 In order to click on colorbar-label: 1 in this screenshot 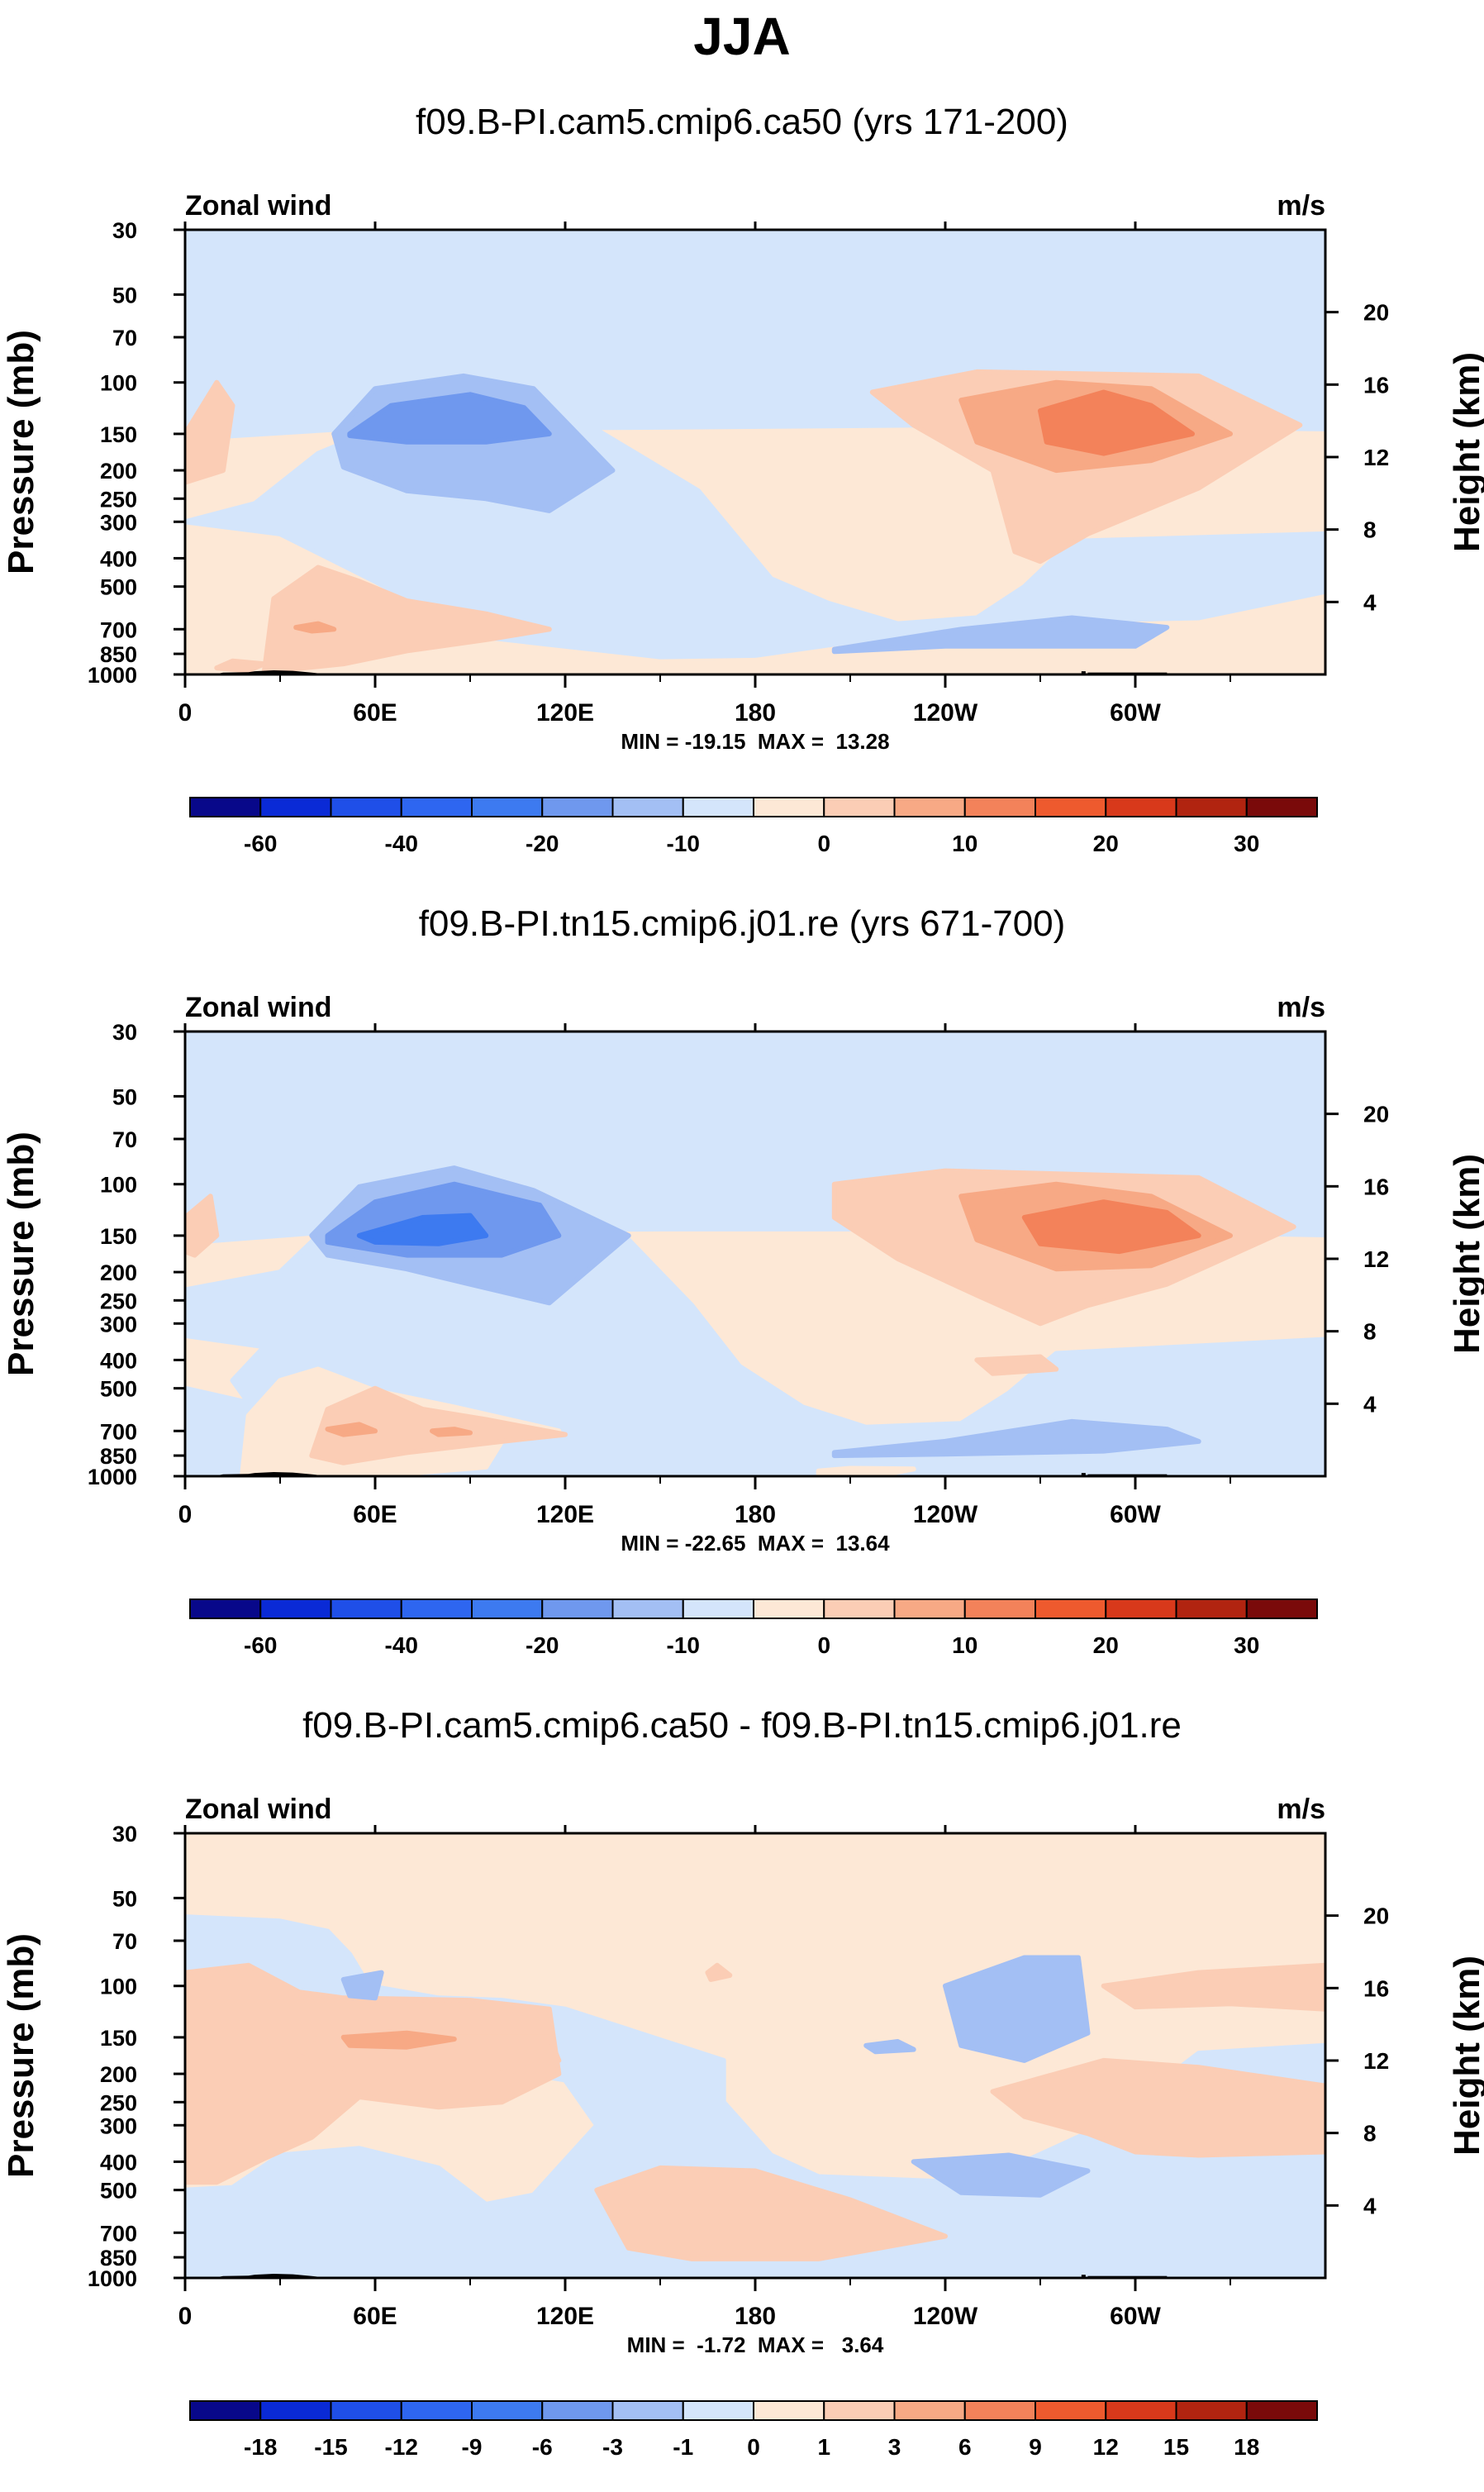, I will do `click(823, 2447)`.